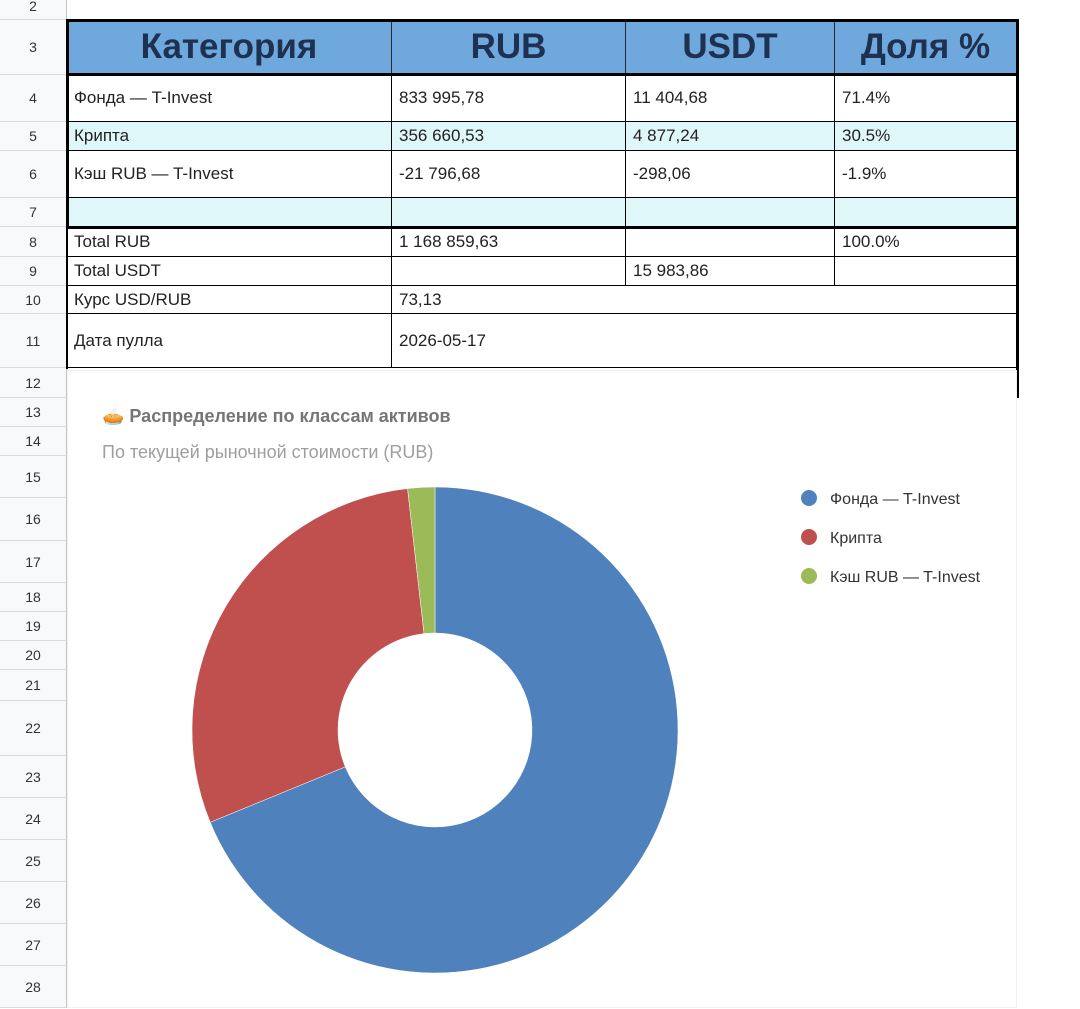 The width and height of the screenshot is (1080, 1009). I want to click on row-number: 14, so click(33, 441).